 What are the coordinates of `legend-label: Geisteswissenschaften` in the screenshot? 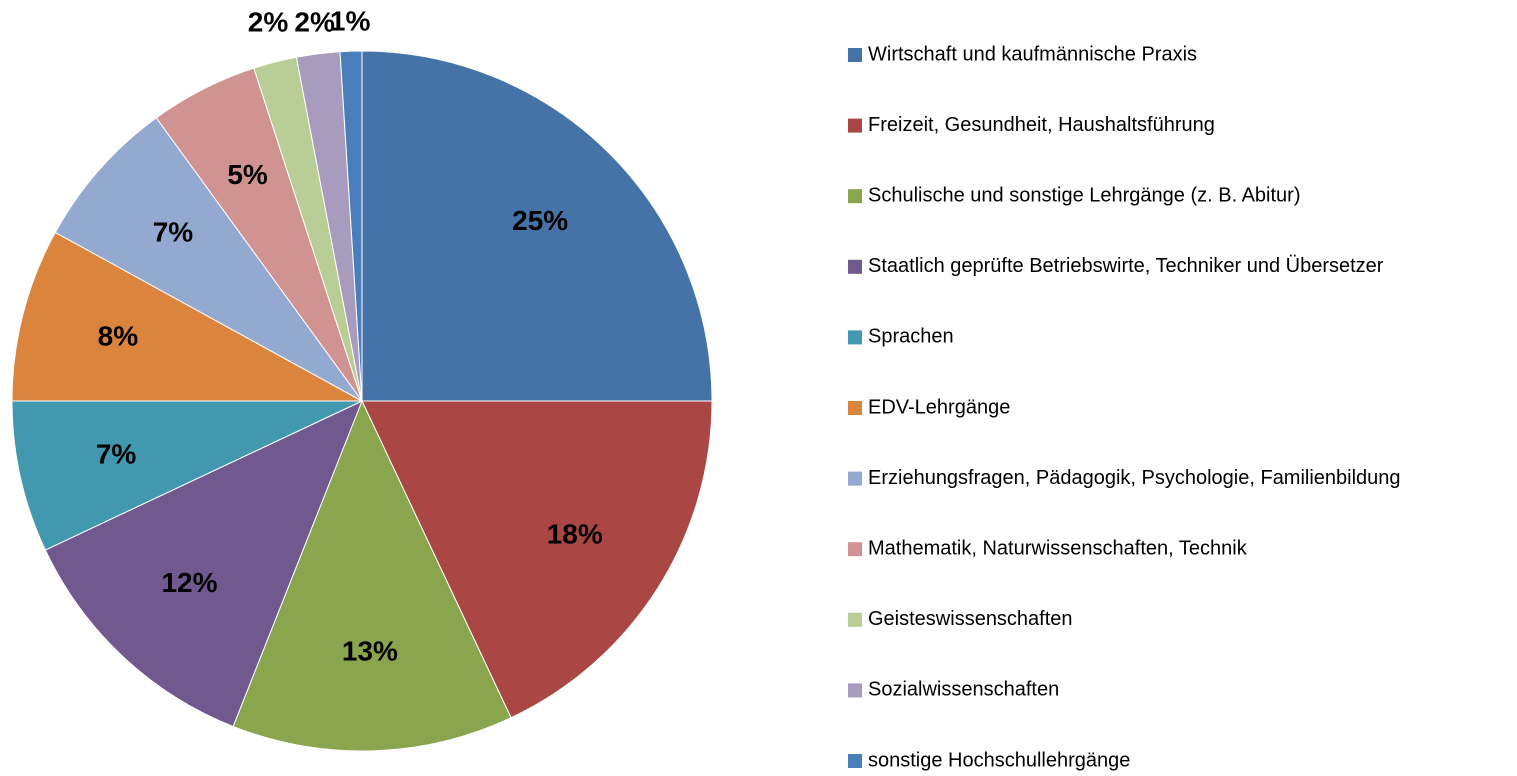 It's located at (970, 619).